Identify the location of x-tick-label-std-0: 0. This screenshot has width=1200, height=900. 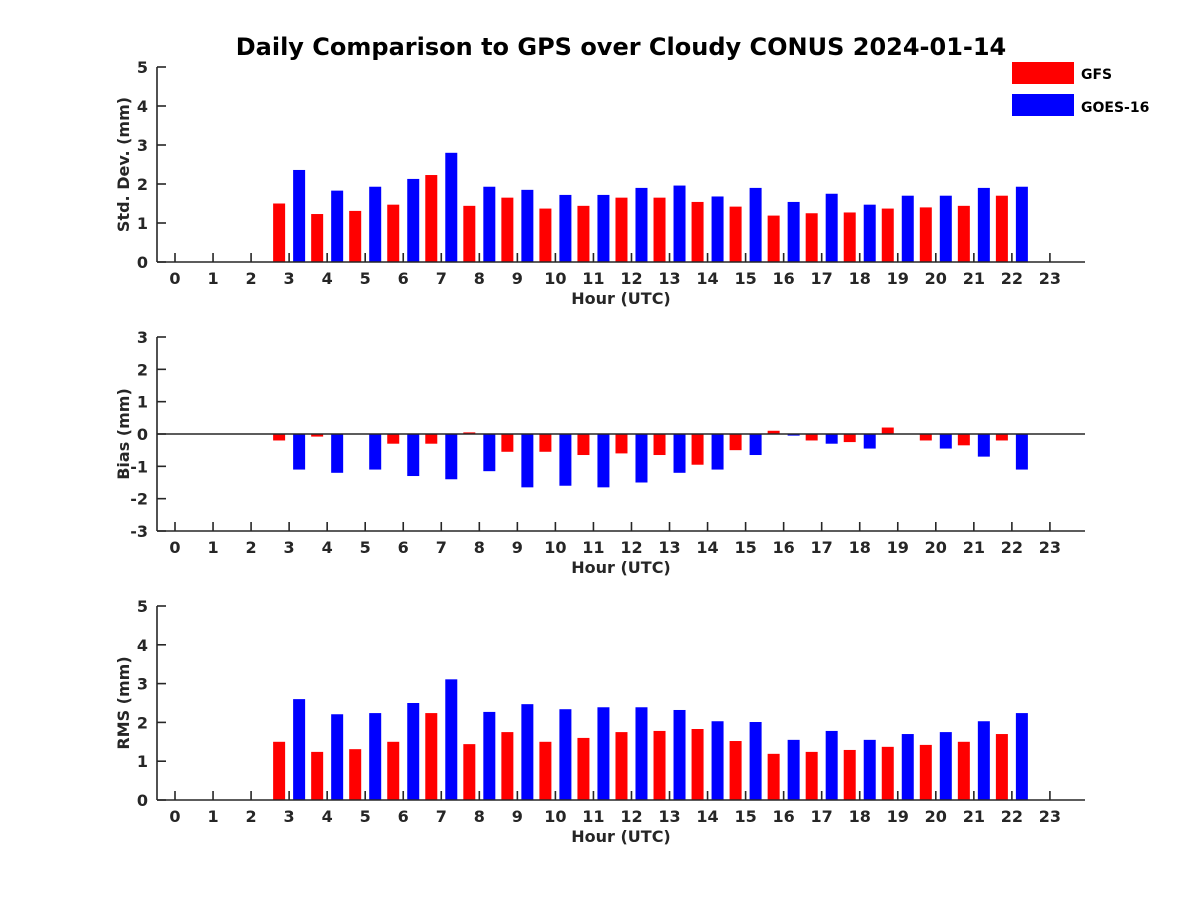
(174, 278).